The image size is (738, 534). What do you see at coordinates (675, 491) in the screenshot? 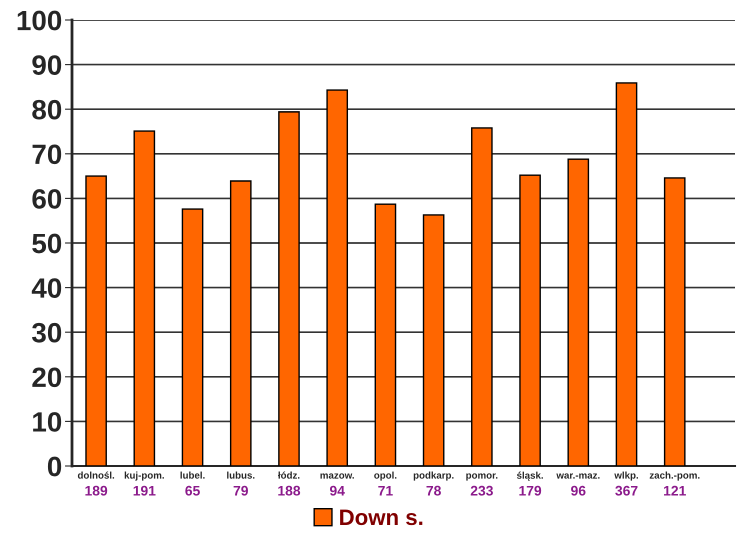
I see `text: 121` at bounding box center [675, 491].